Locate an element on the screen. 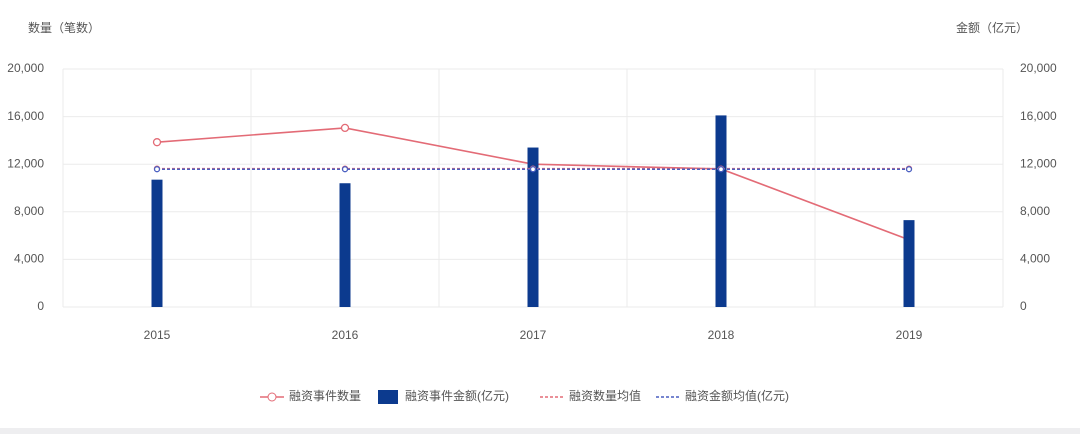 The image size is (1080, 434). y2-tick-label: 12,000 is located at coordinates (1038, 163).